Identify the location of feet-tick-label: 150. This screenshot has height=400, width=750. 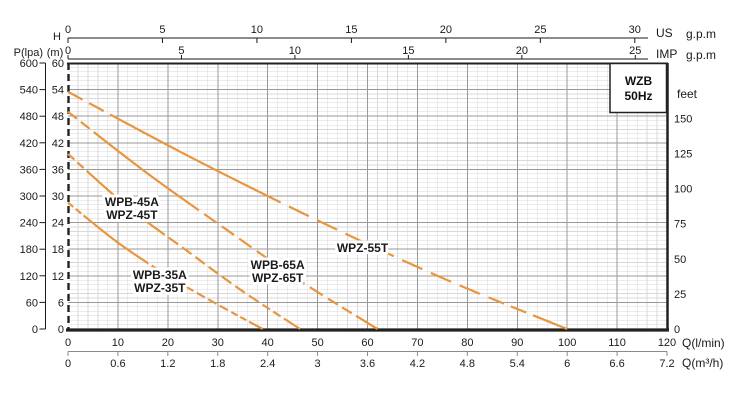
(683, 119).